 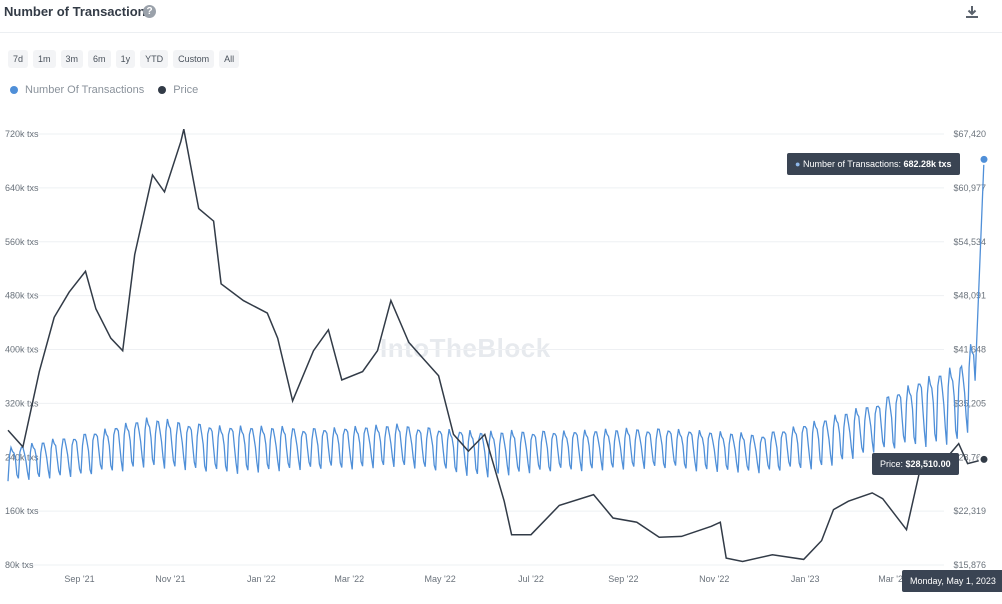 What do you see at coordinates (928, 464) in the screenshot?
I see `price-tooltip-value: $28,510.00` at bounding box center [928, 464].